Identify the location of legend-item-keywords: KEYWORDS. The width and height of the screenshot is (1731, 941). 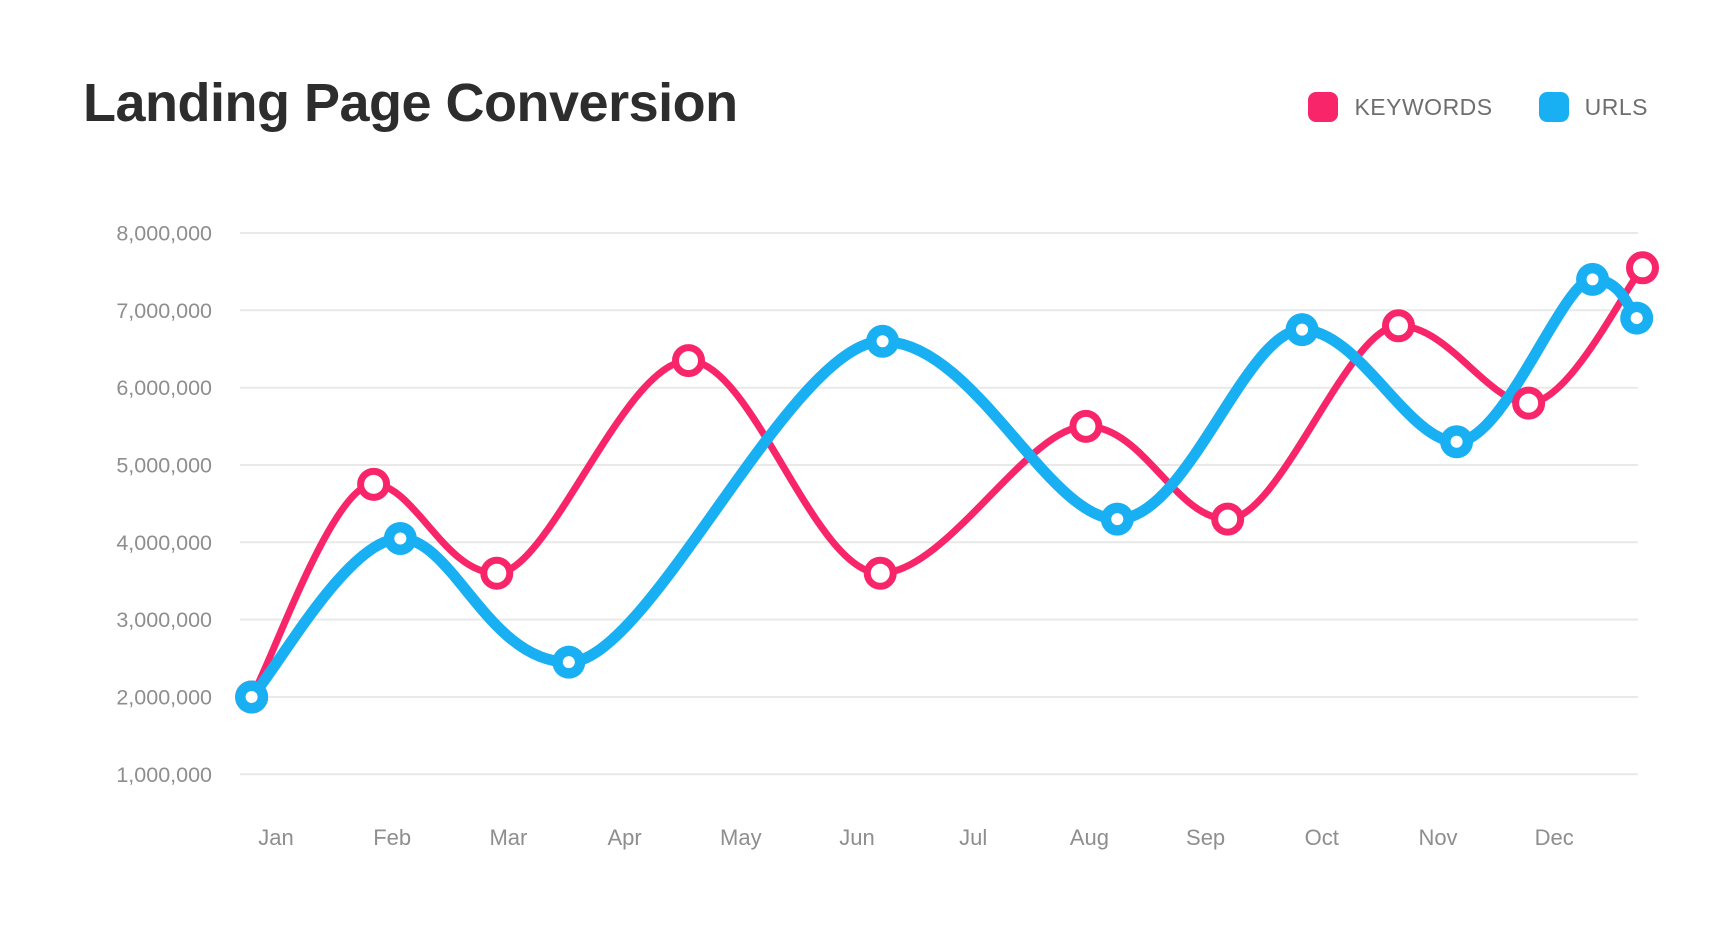
(1400, 107).